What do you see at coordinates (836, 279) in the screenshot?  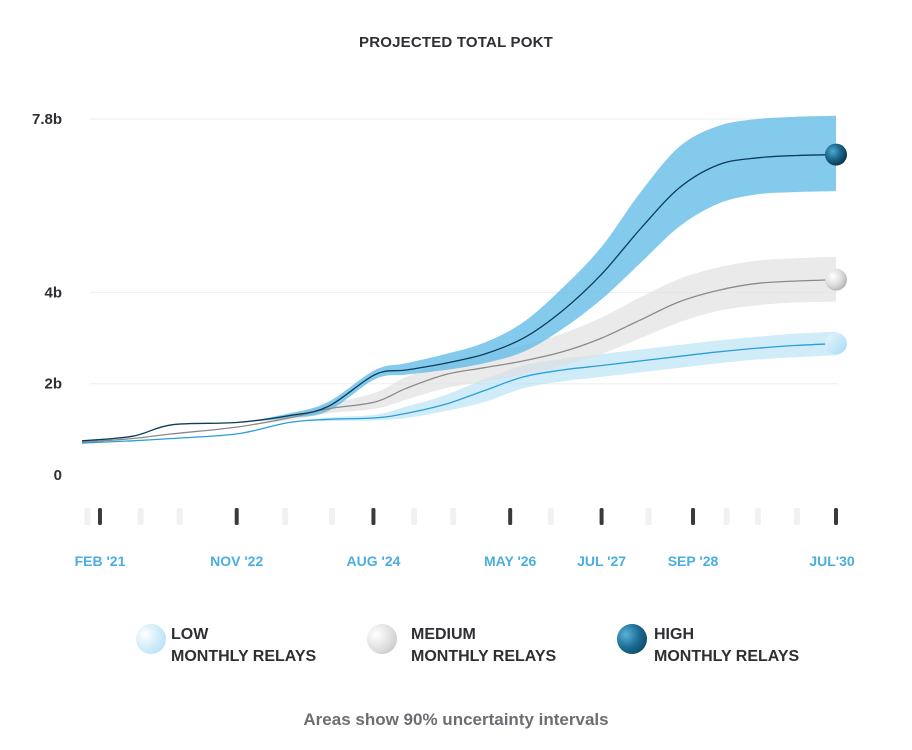 I see `end-marker-medium` at bounding box center [836, 279].